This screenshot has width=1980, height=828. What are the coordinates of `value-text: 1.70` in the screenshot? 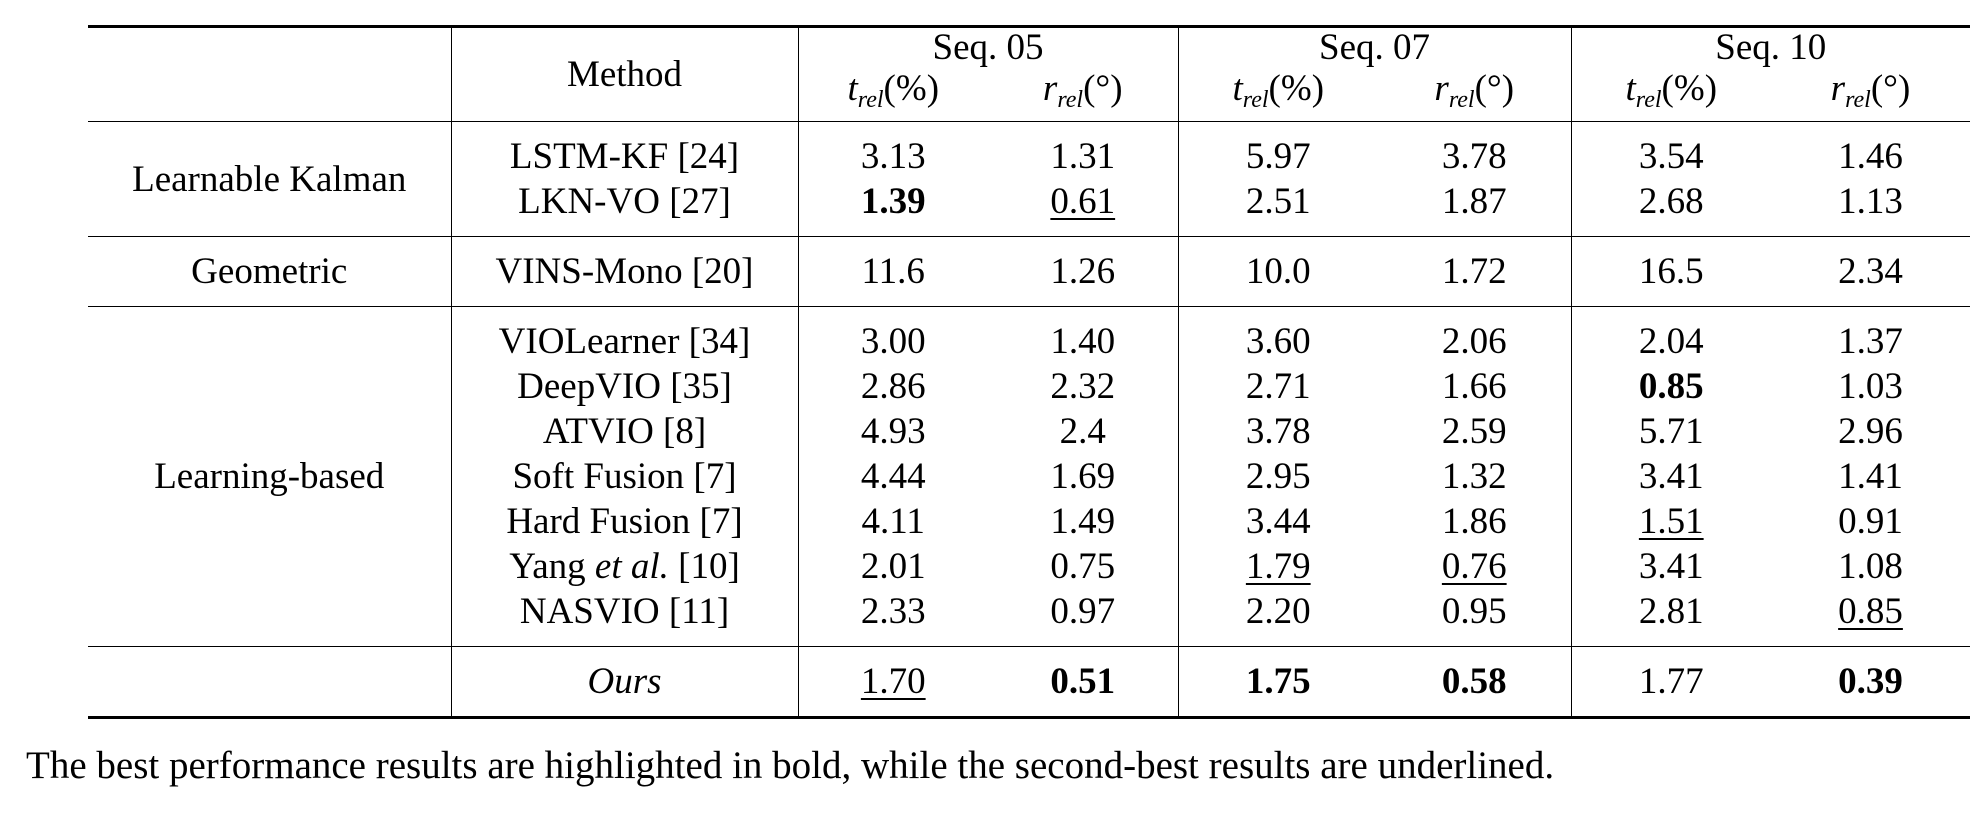 It's located at (893, 681).